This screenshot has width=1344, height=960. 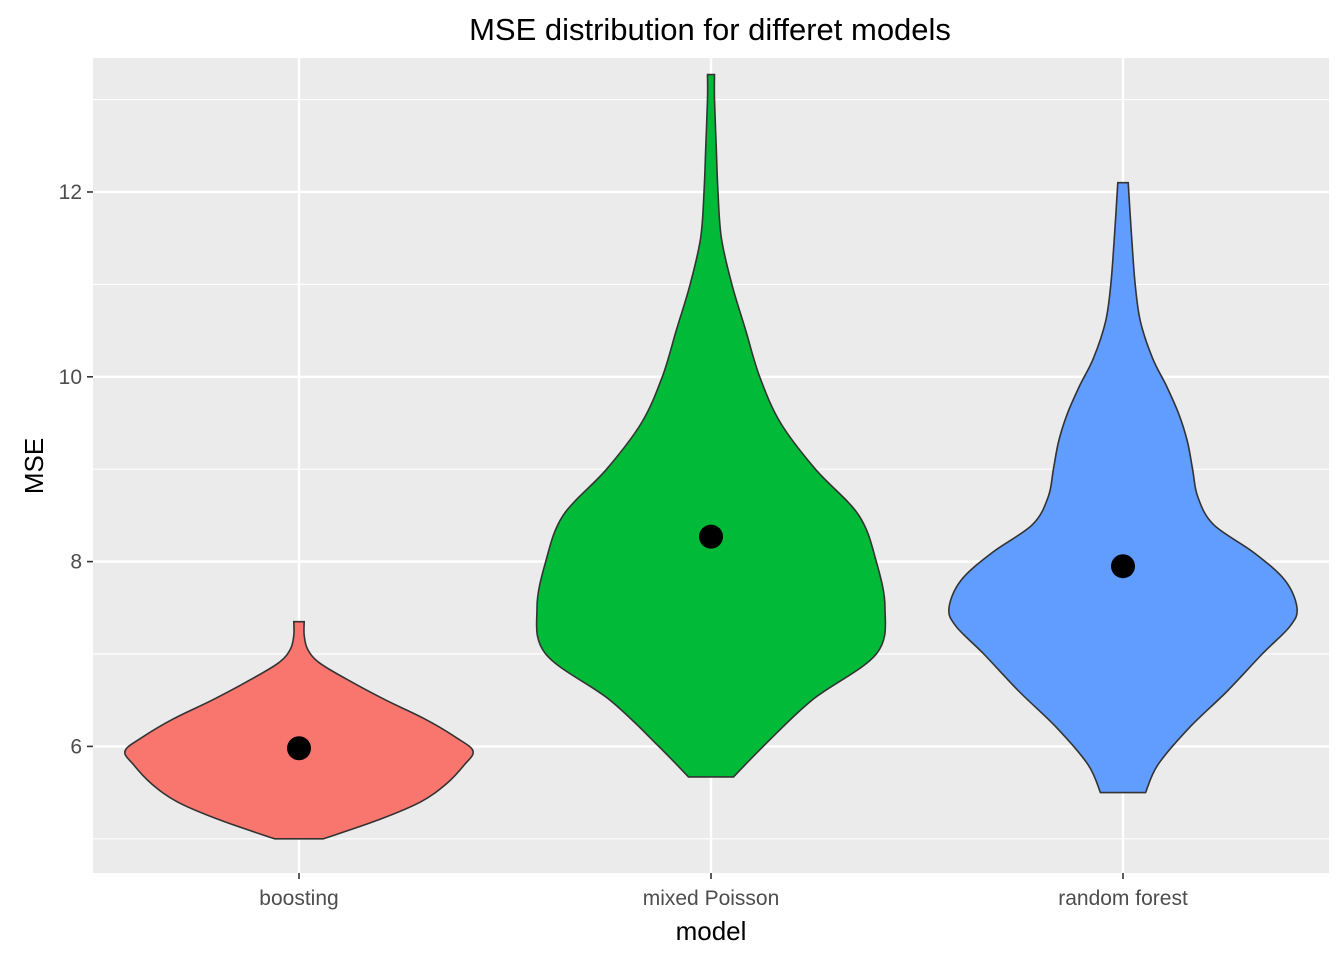 I want to click on mean-point-random-forest, so click(x=1123, y=566).